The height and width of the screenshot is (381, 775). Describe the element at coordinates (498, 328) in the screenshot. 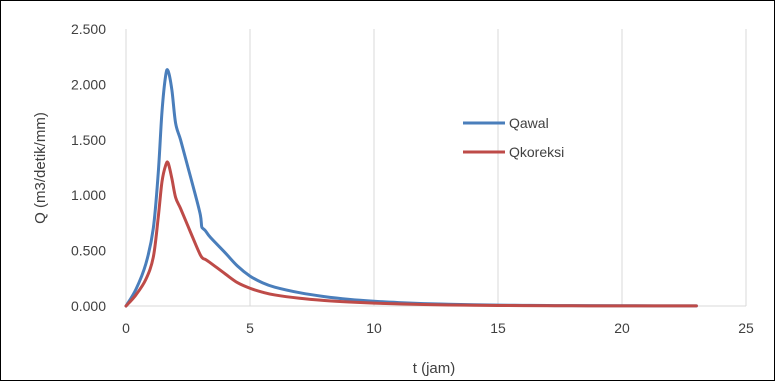

I see `x-tick-label: 15` at that location.